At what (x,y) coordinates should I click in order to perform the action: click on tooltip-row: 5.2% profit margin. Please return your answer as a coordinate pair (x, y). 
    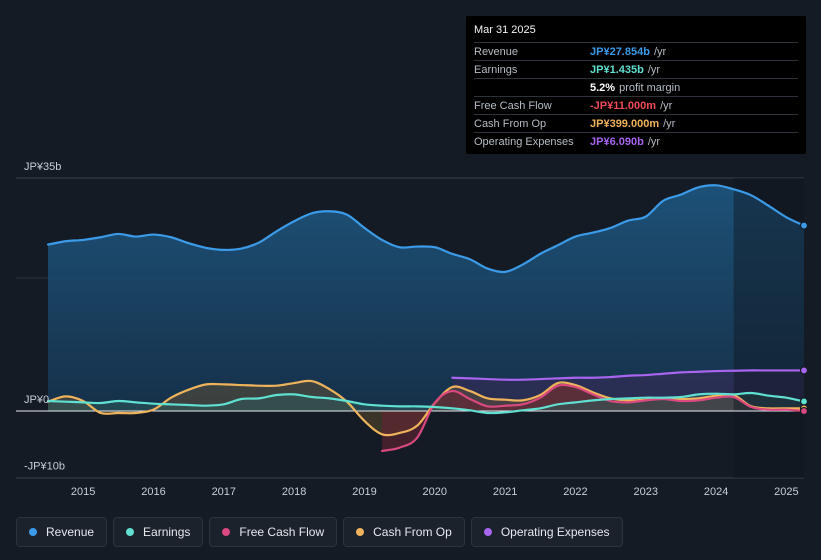
    Looking at the image, I should click on (636, 87).